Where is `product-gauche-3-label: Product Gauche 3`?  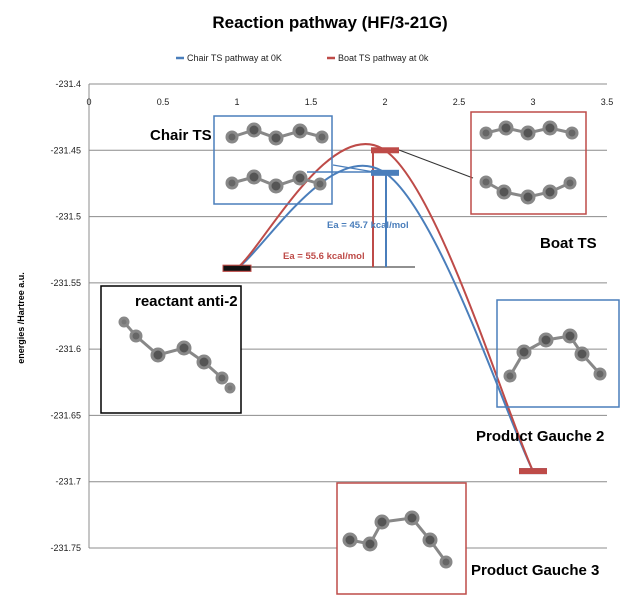 product-gauche-3-label: Product Gauche 3 is located at coordinates (535, 570).